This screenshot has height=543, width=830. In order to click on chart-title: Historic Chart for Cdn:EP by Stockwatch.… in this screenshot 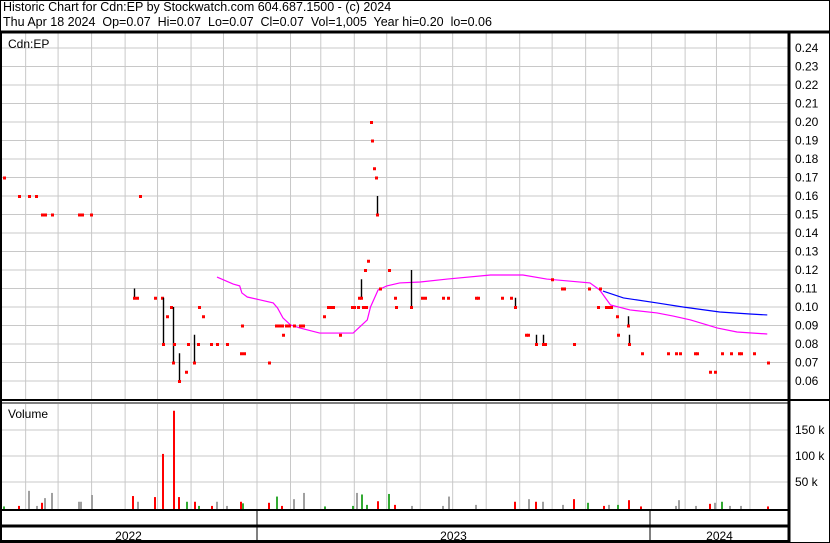, I will do `click(197, 7)`.